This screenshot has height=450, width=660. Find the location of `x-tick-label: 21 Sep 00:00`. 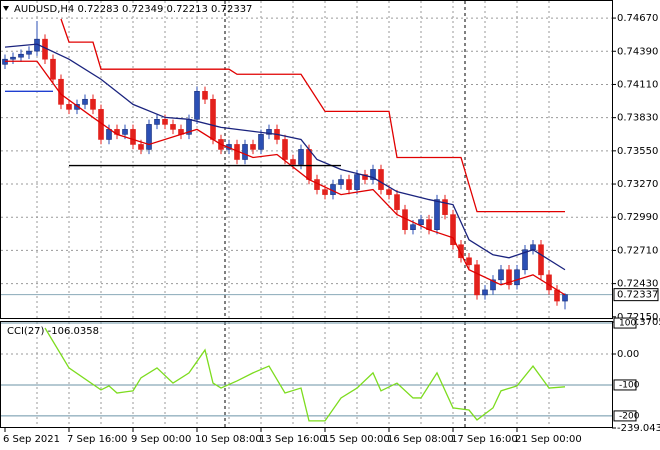

x-tick-label: 21 Sep 00:00 is located at coordinates (548, 439).